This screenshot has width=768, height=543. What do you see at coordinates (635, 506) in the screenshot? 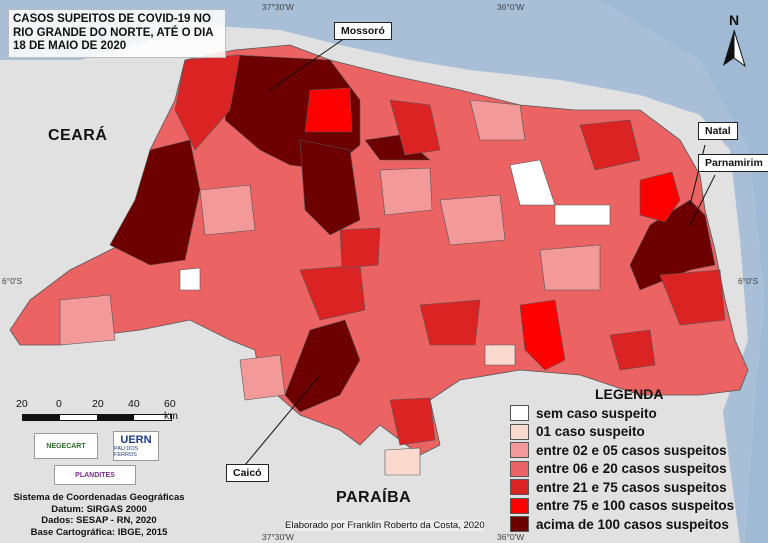
I see `legend-label: entre 75 e 100 casos suspeitos` at bounding box center [635, 506].